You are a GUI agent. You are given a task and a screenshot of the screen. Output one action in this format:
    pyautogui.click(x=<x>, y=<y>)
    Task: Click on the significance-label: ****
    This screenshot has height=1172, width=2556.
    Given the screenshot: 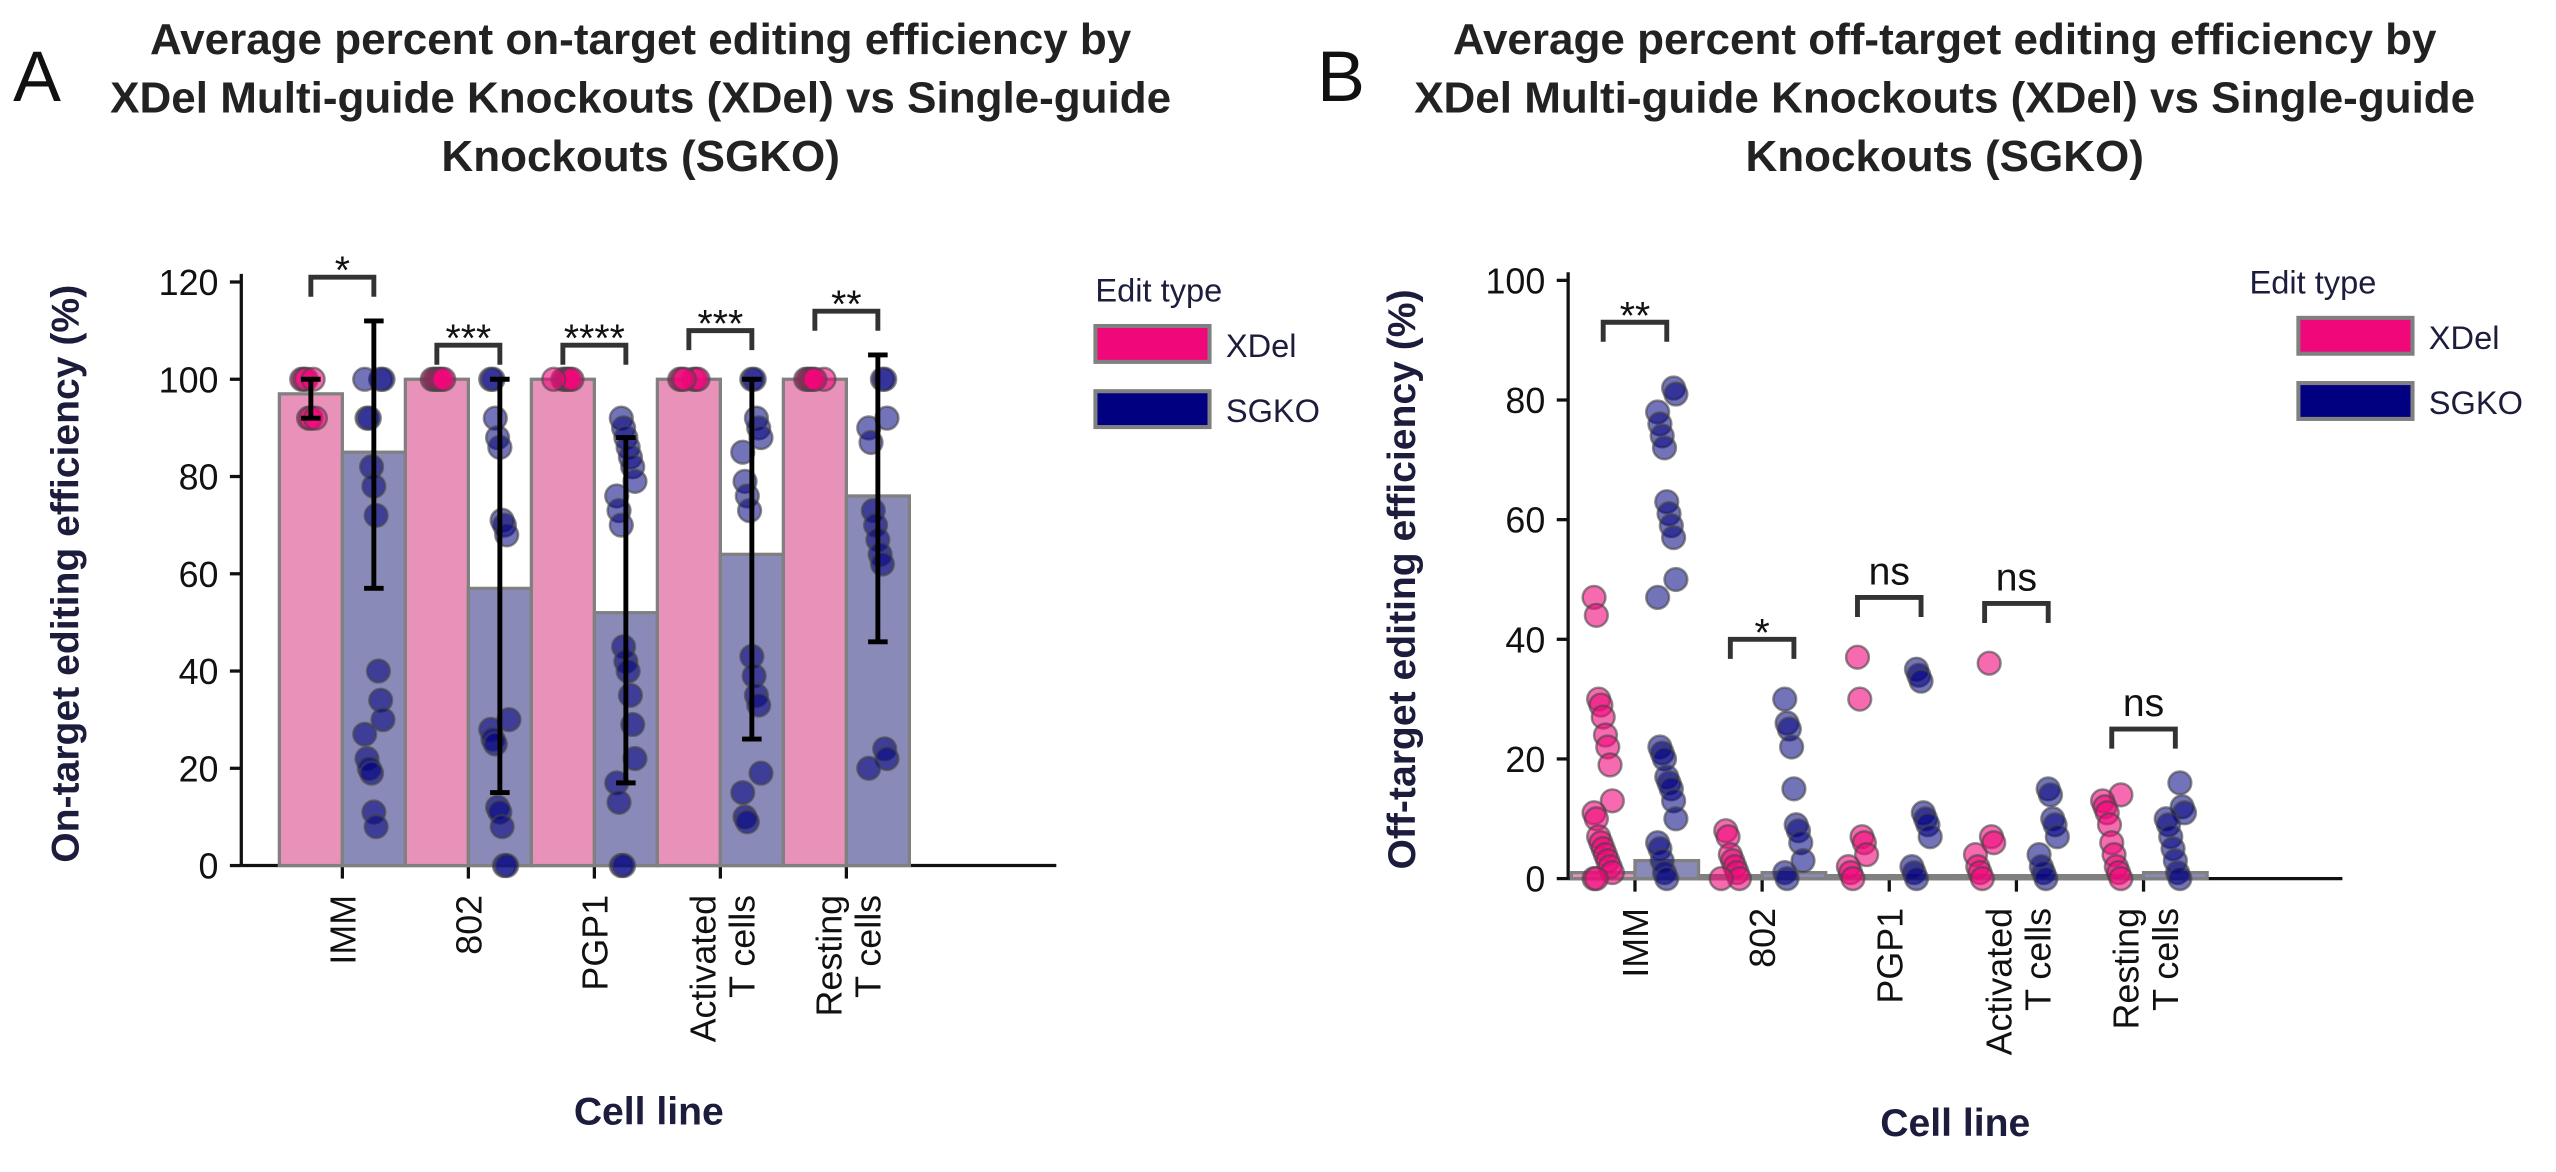 What is the action you would take?
    pyautogui.click(x=594, y=339)
    